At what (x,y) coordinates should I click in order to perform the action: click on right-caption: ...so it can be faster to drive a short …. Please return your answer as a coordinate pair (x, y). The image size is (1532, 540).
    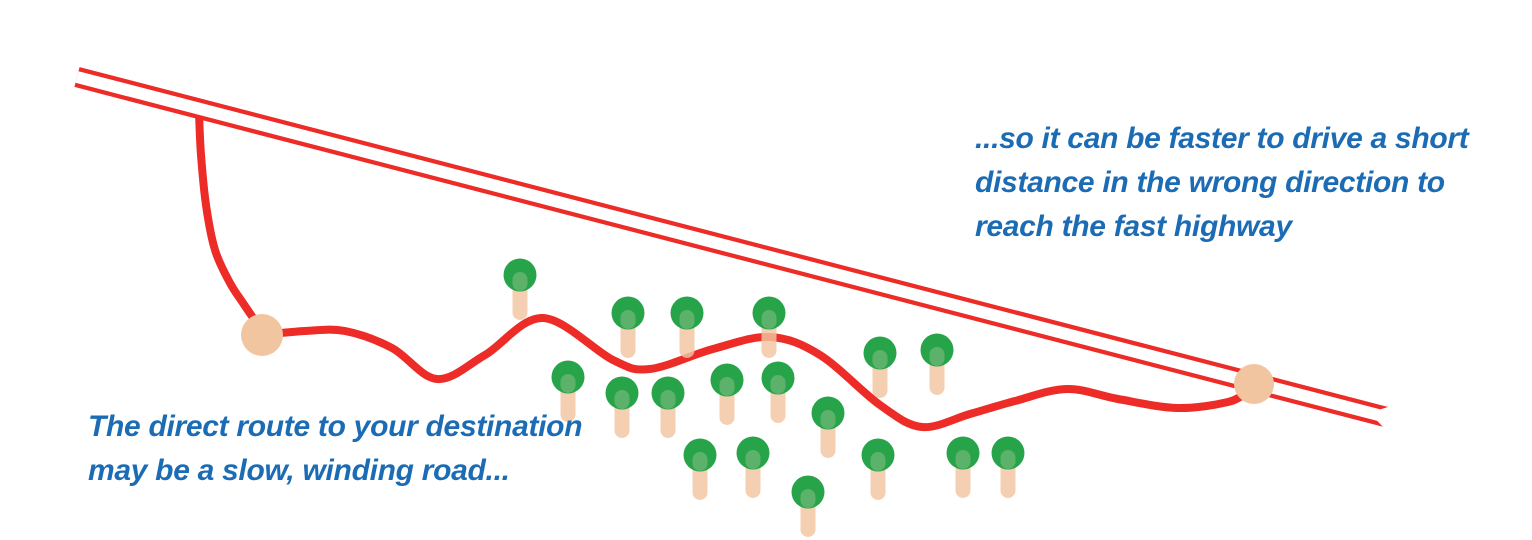
    Looking at the image, I should click on (1222, 183).